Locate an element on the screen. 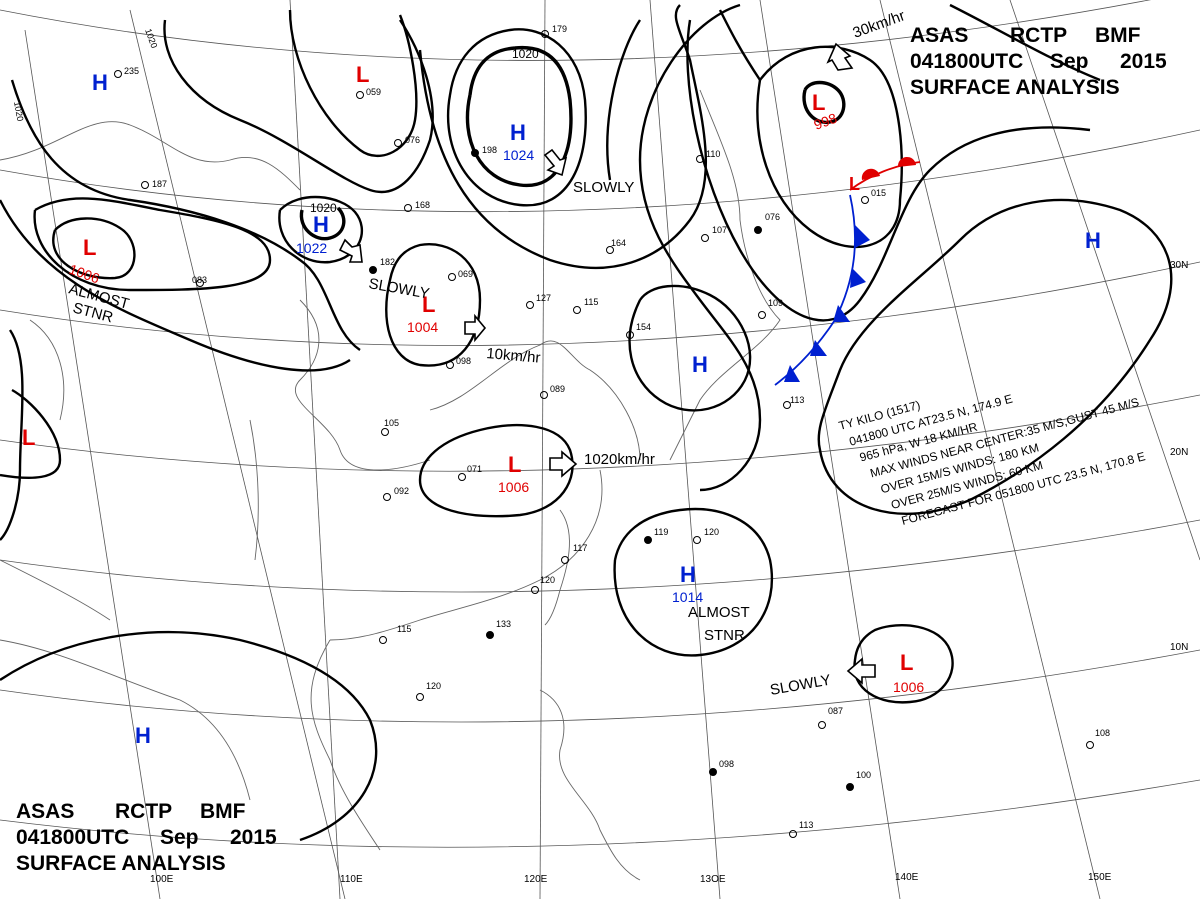  low-pressure-value: 1006 is located at coordinates (908, 687).